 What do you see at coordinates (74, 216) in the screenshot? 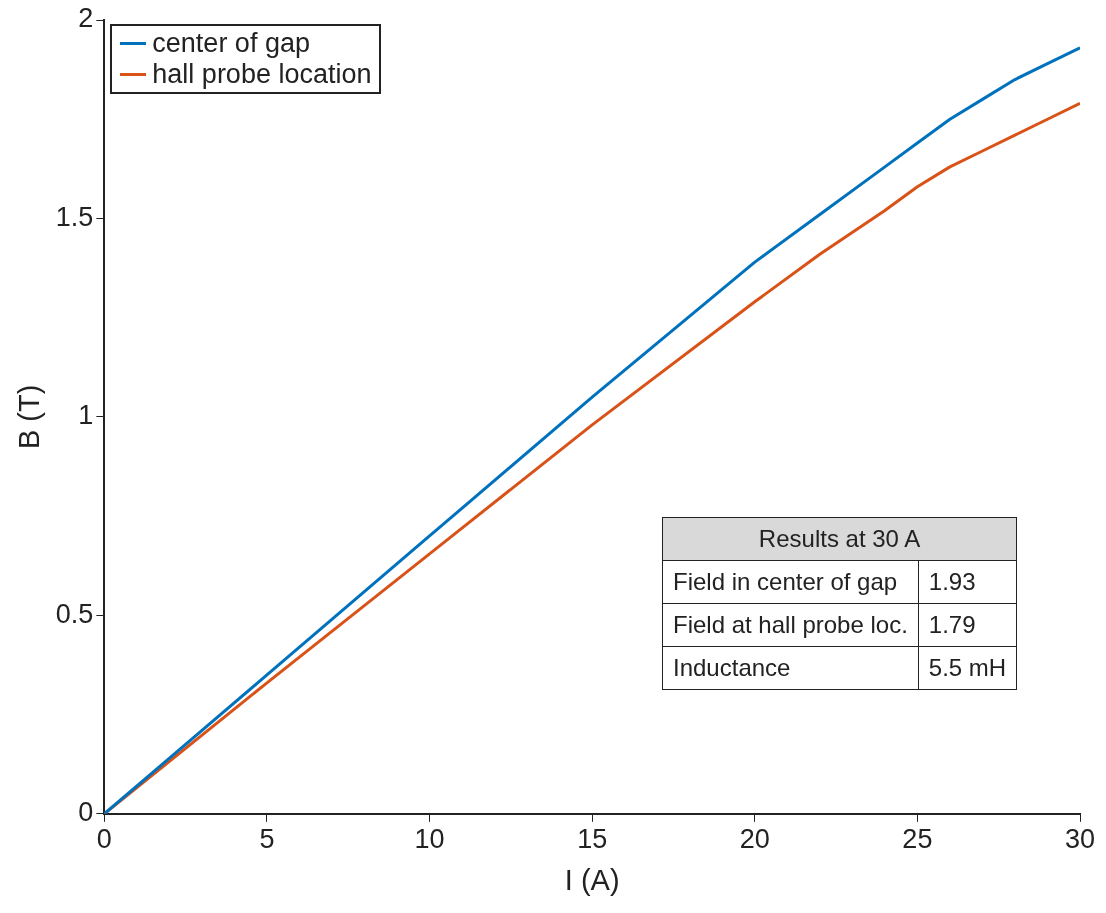
I see `y-tick-label: 1.5` at bounding box center [74, 216].